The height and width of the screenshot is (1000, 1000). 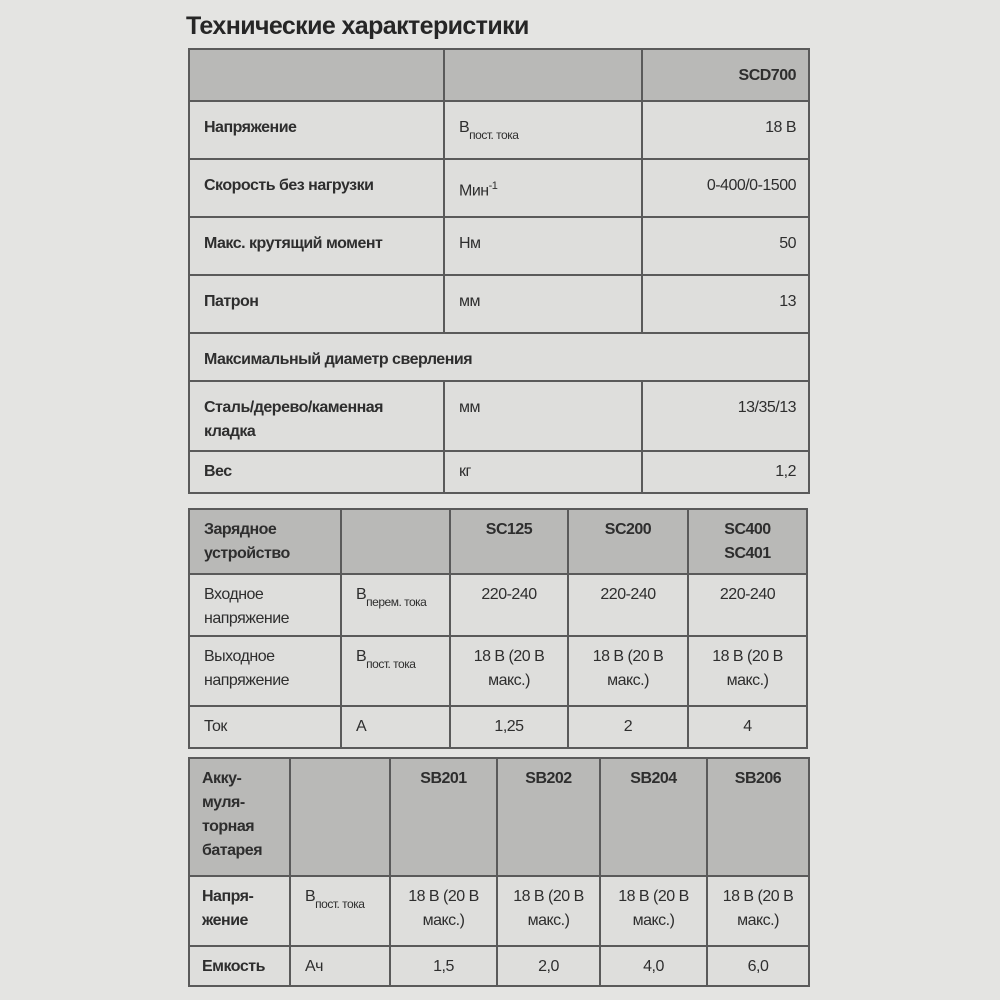 I want to click on row-label: Выходное напряжение, so click(x=265, y=671).